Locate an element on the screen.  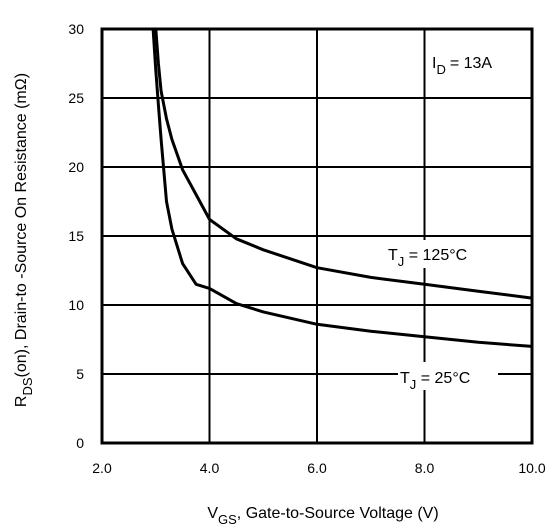
x-axis-label-symbol: V is located at coordinates (212, 513).